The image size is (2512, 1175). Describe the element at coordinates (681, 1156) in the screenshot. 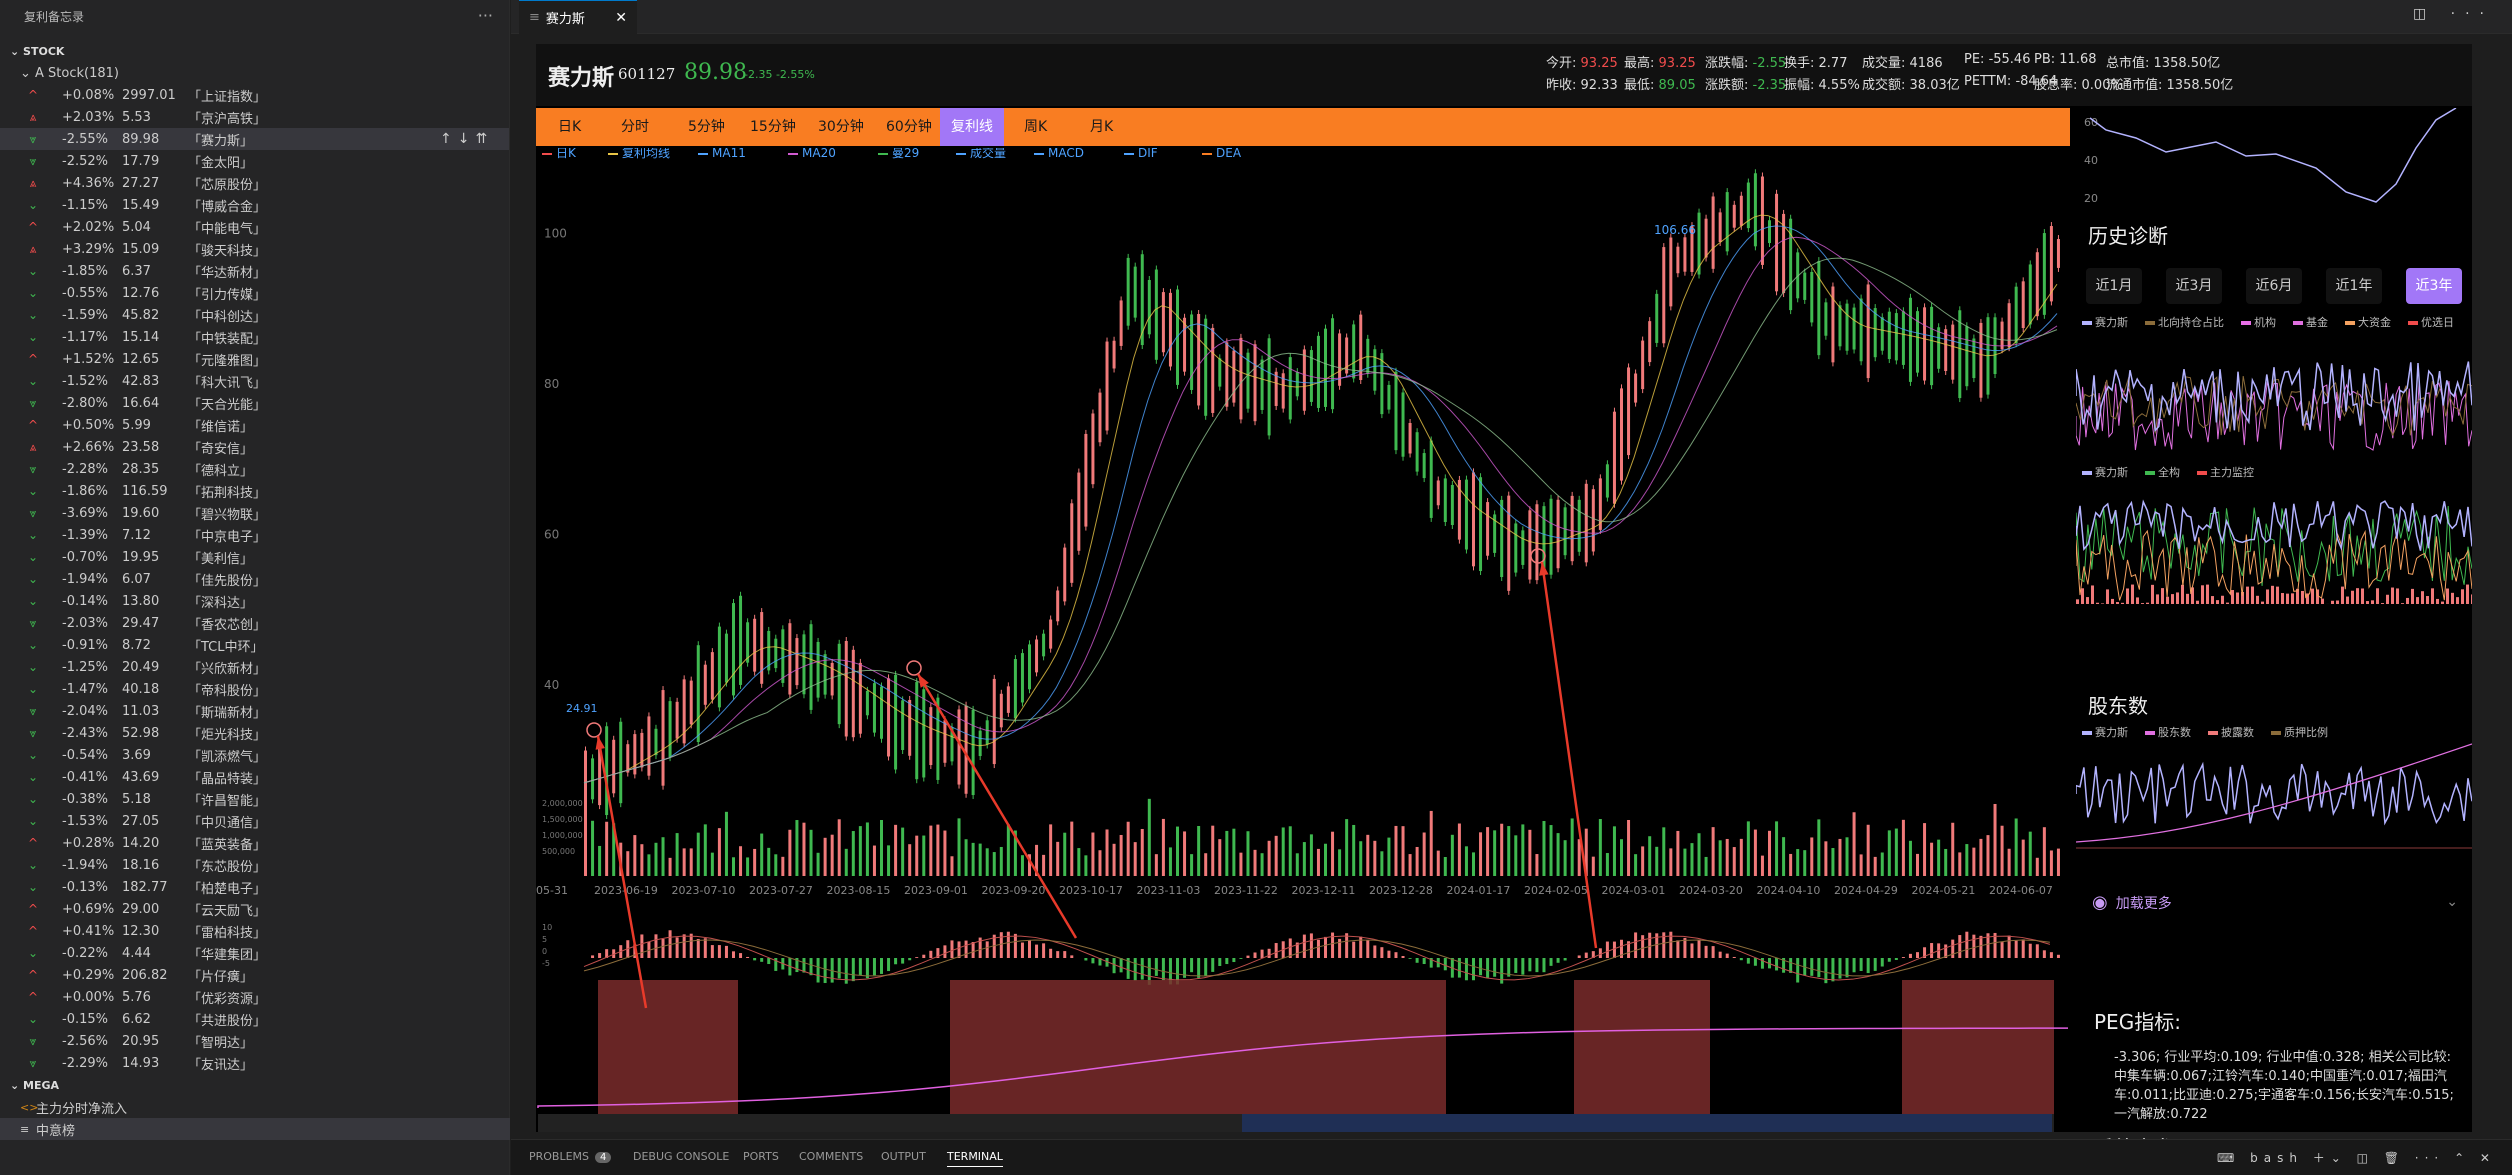

I see `panel-tab: DEBUG CONSOLE` at that location.